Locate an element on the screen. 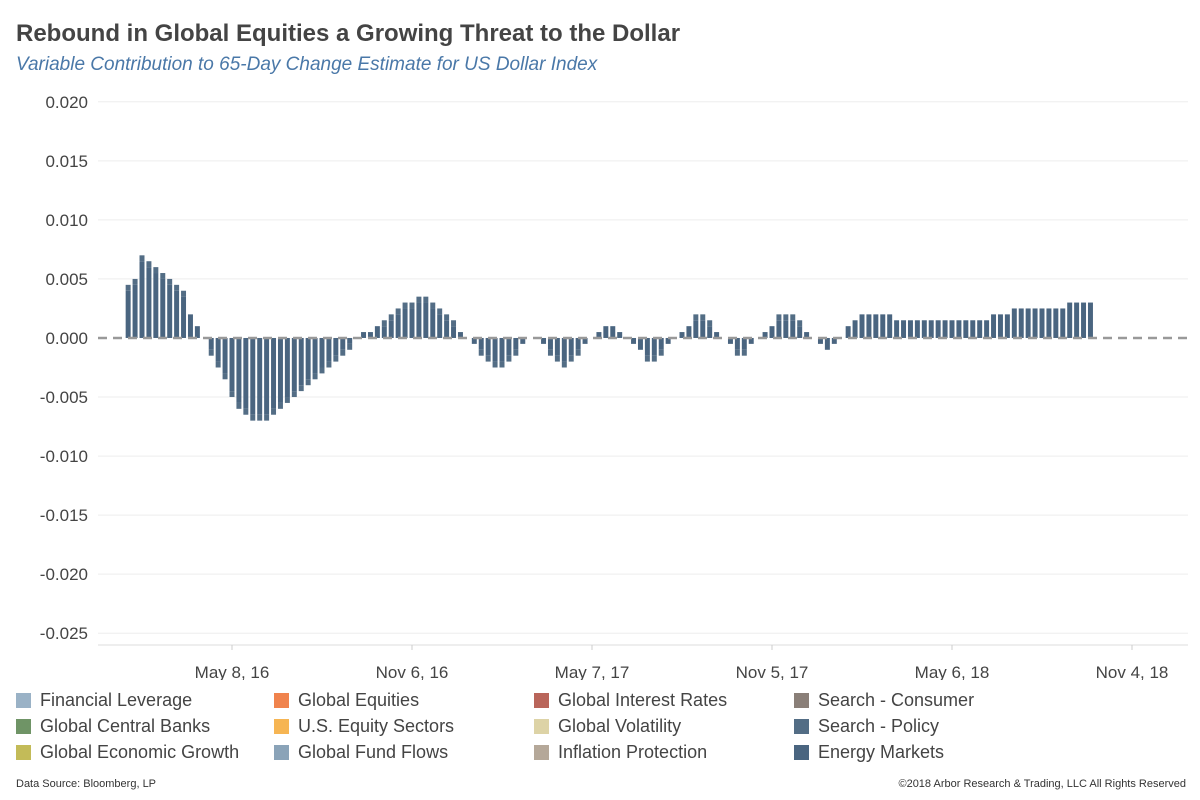  x-tick-label: Nov 6, 16 is located at coordinates (412, 671).